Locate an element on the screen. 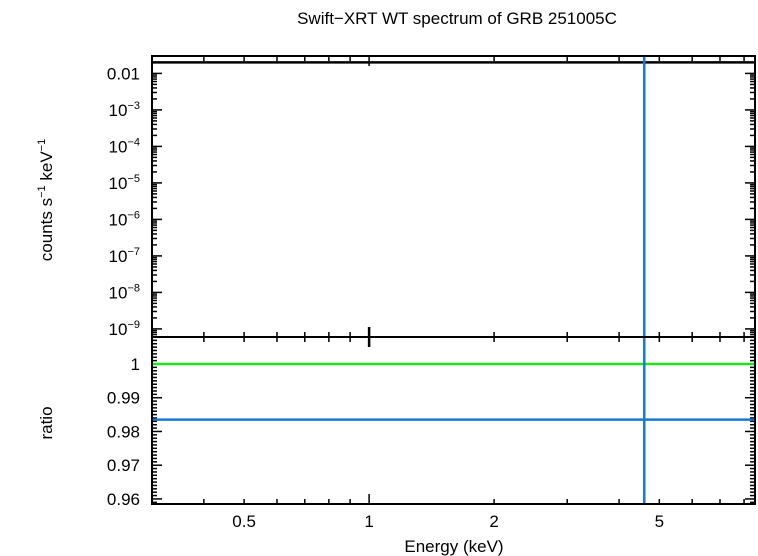  y-tick-label: 0.97 is located at coordinates (123, 465).